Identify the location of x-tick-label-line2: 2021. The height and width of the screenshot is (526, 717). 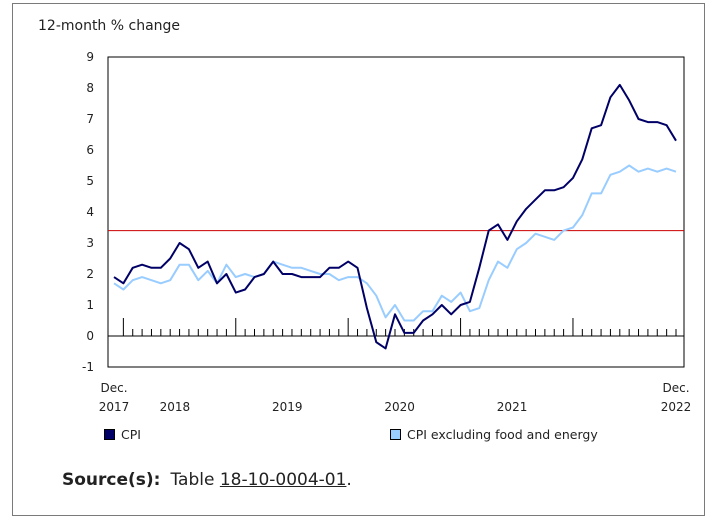
(512, 407).